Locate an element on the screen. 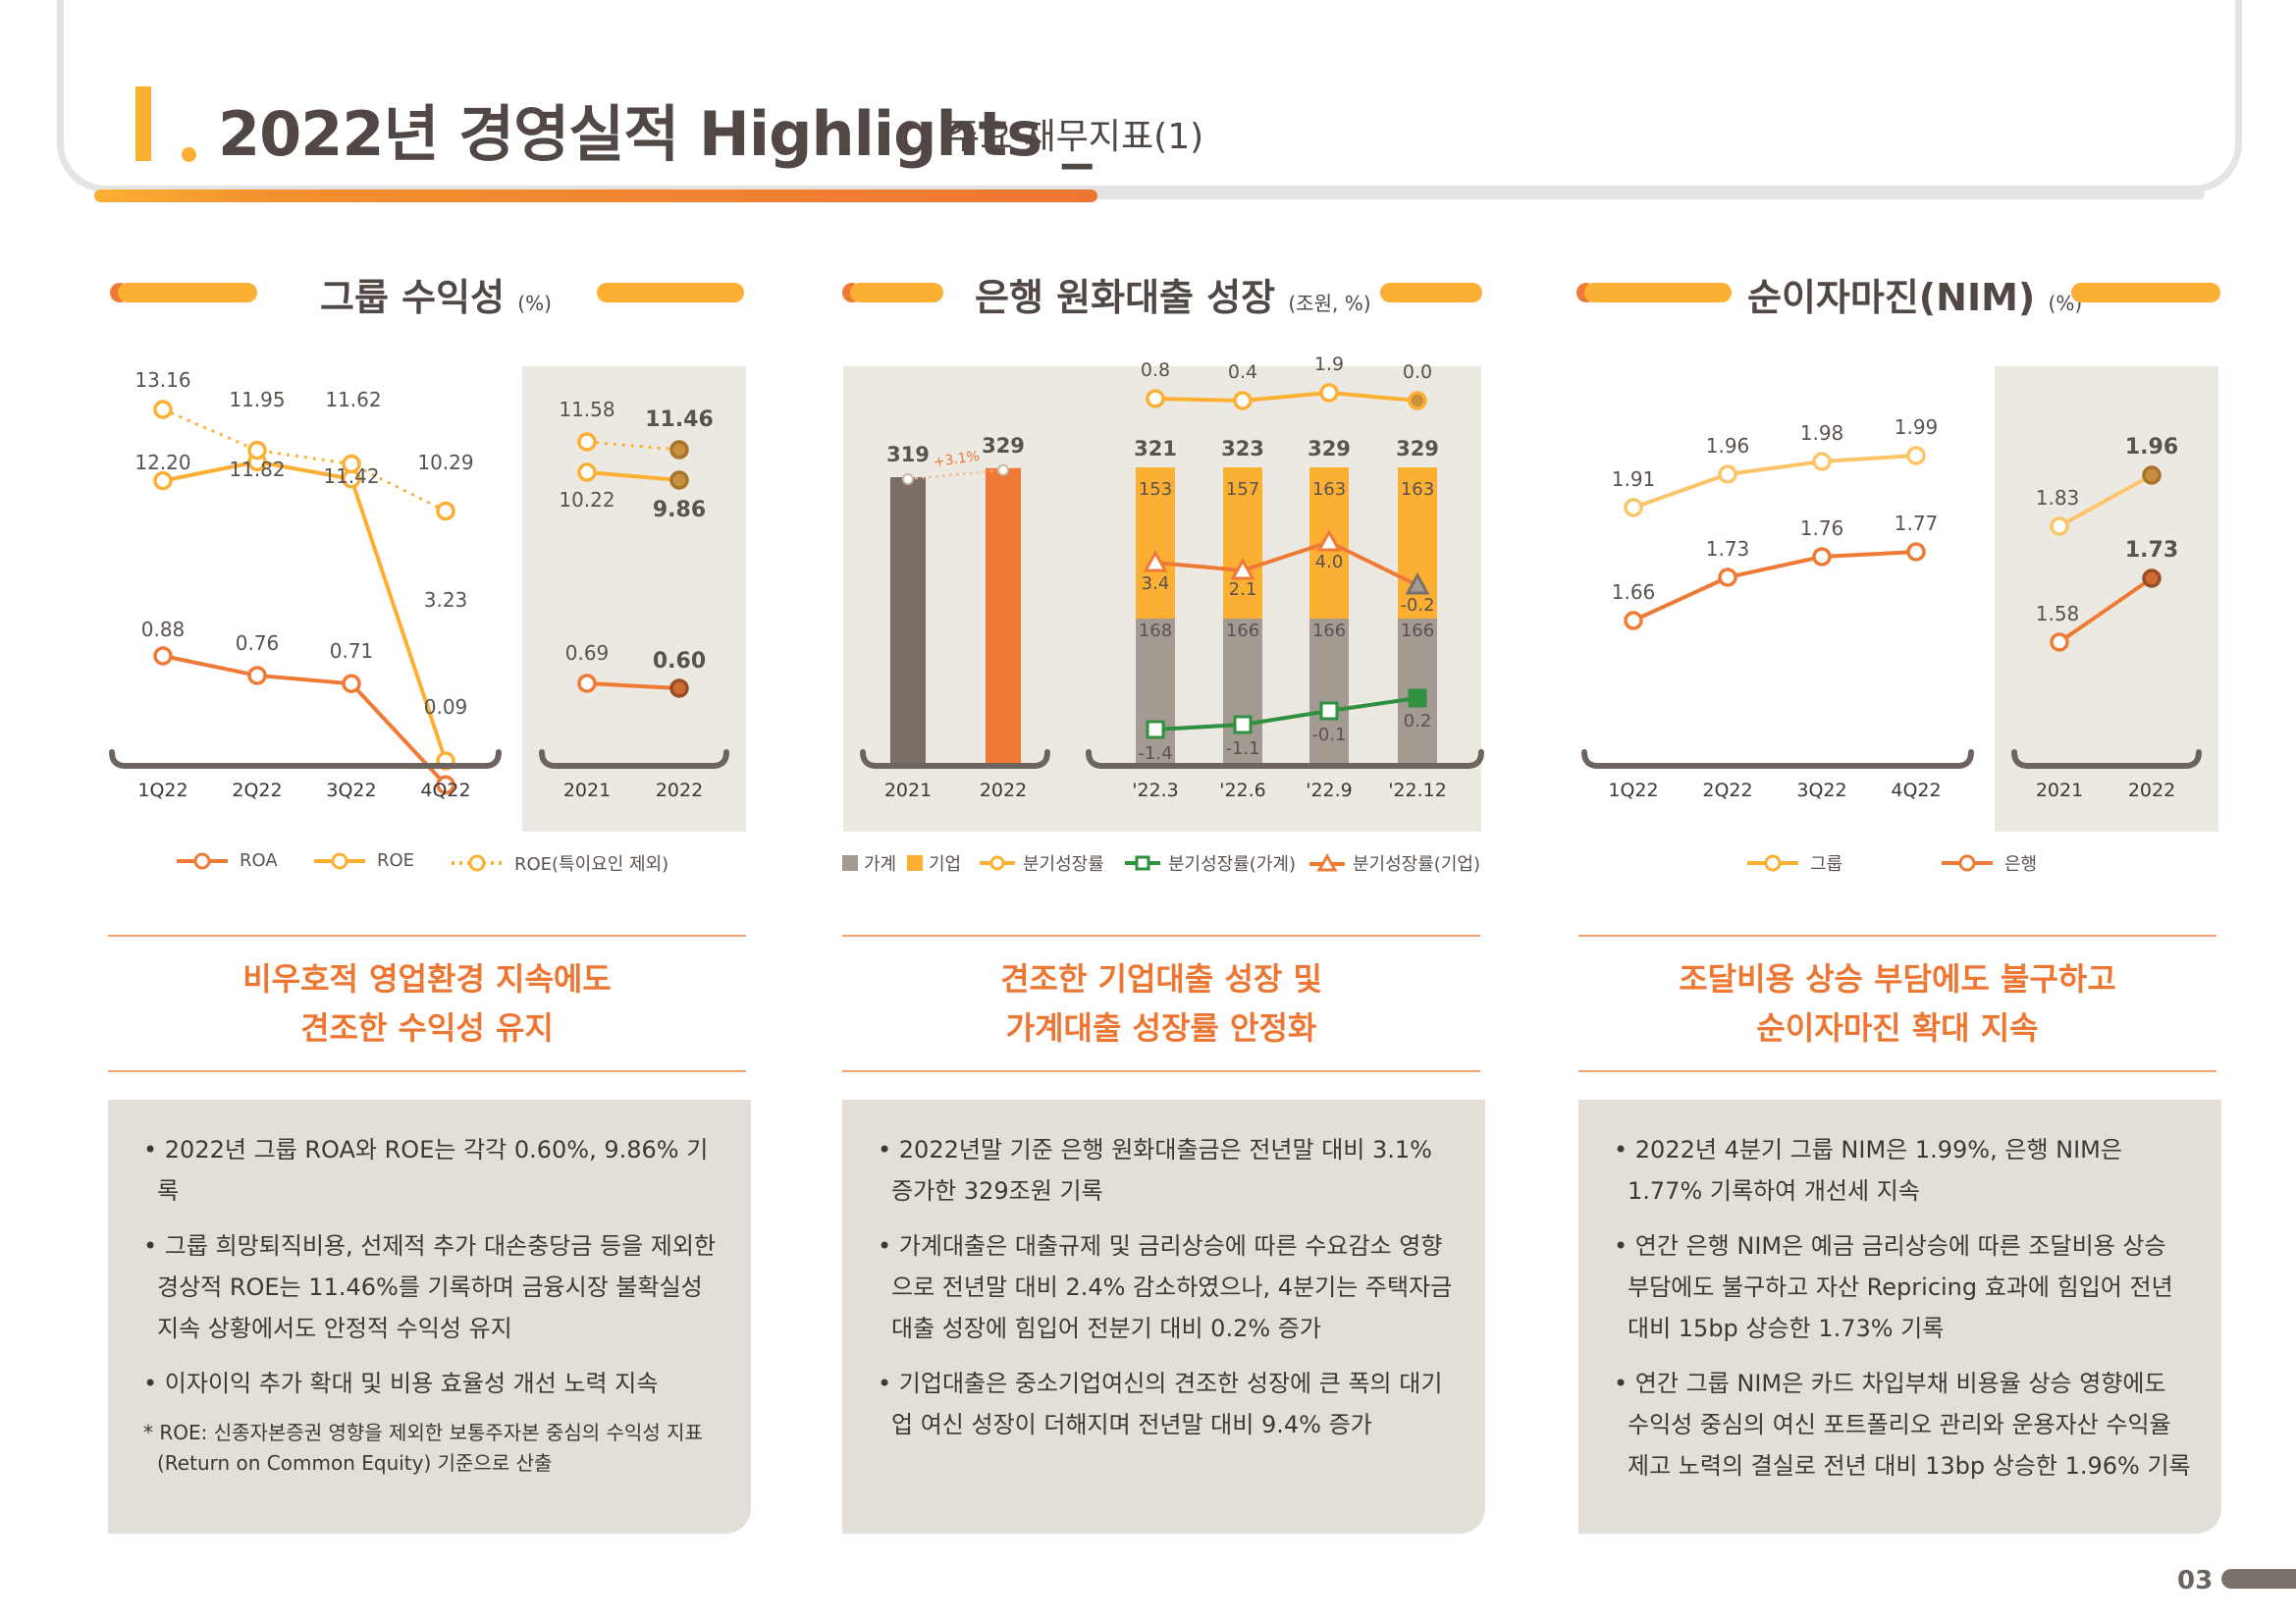  data-label: 1.9 is located at coordinates (1329, 364).